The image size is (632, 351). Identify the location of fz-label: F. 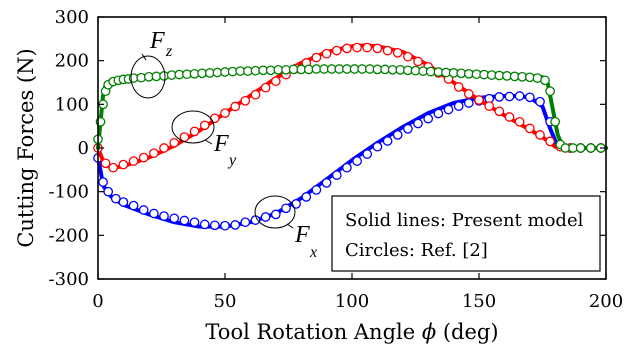
(157, 41).